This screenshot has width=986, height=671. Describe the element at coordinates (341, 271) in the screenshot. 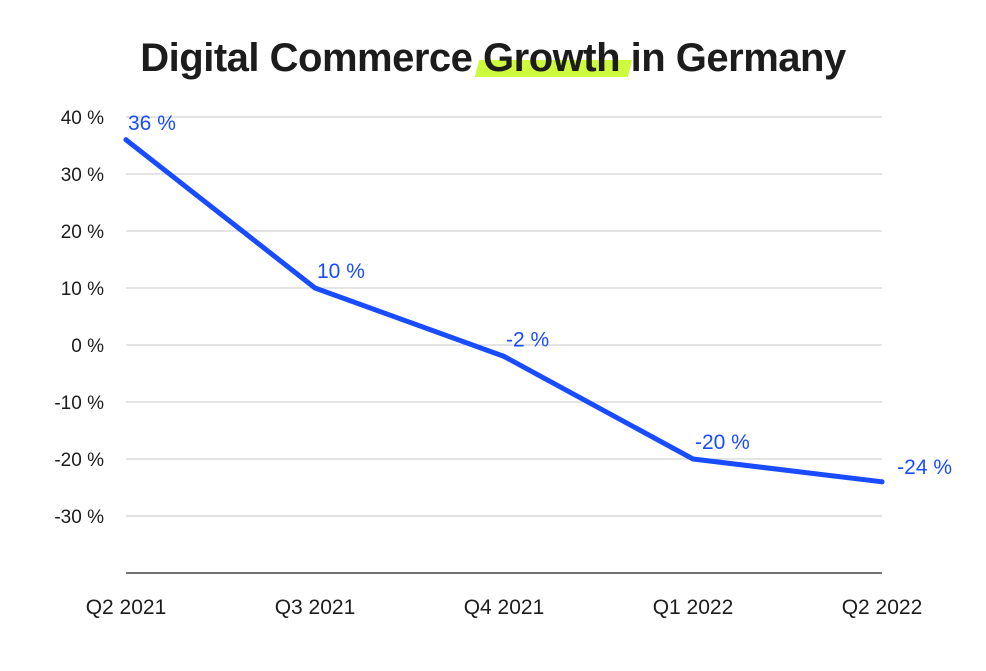

I see `data-label-1: 10 %` at that location.